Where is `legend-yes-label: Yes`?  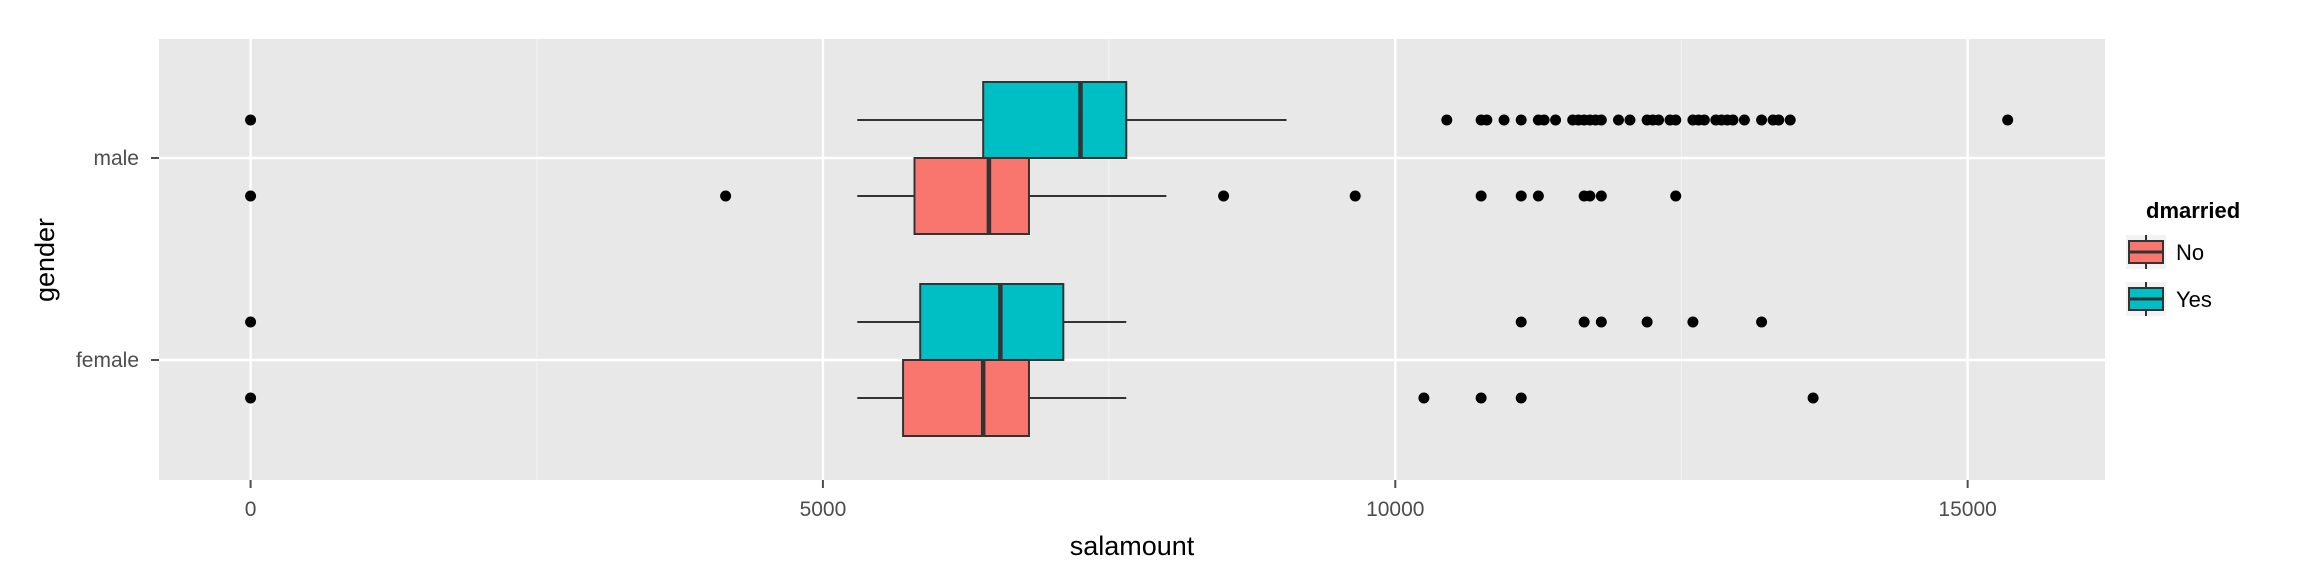 legend-yes-label: Yes is located at coordinates (2194, 299).